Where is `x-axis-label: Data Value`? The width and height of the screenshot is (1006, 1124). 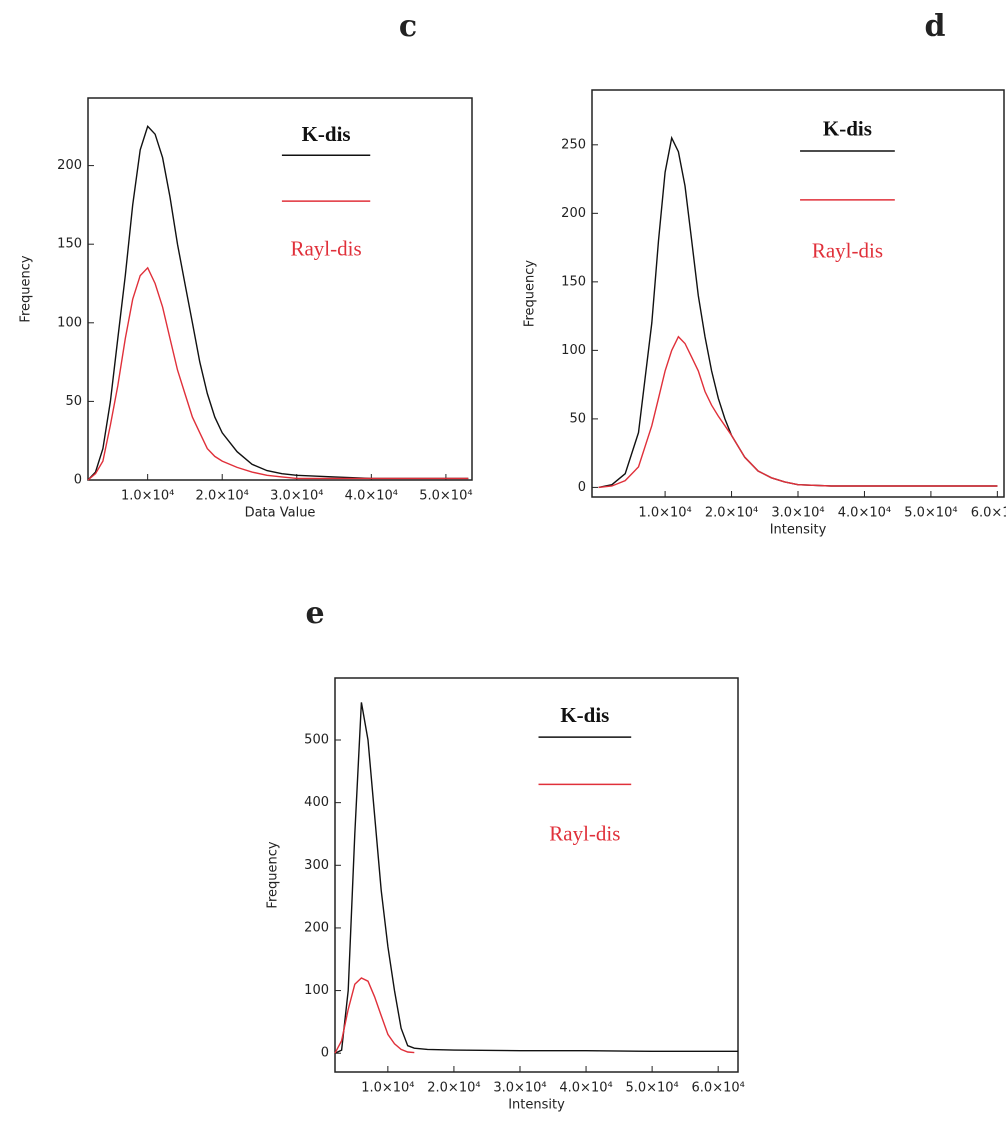 x-axis-label: Data Value is located at coordinates (280, 513).